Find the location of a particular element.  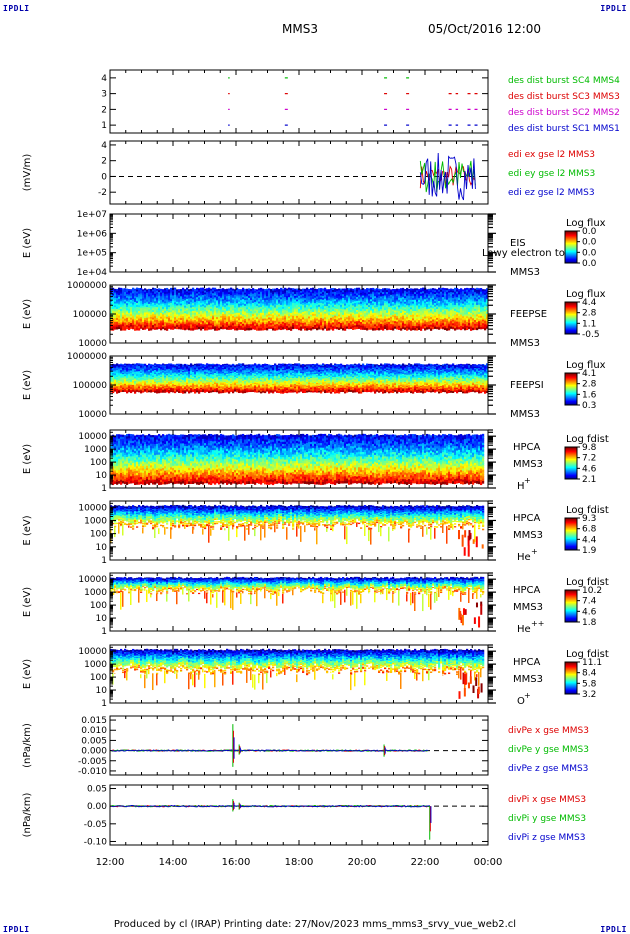

hpca_o-ytick-label: 1000 is located at coordinates (95, 665).